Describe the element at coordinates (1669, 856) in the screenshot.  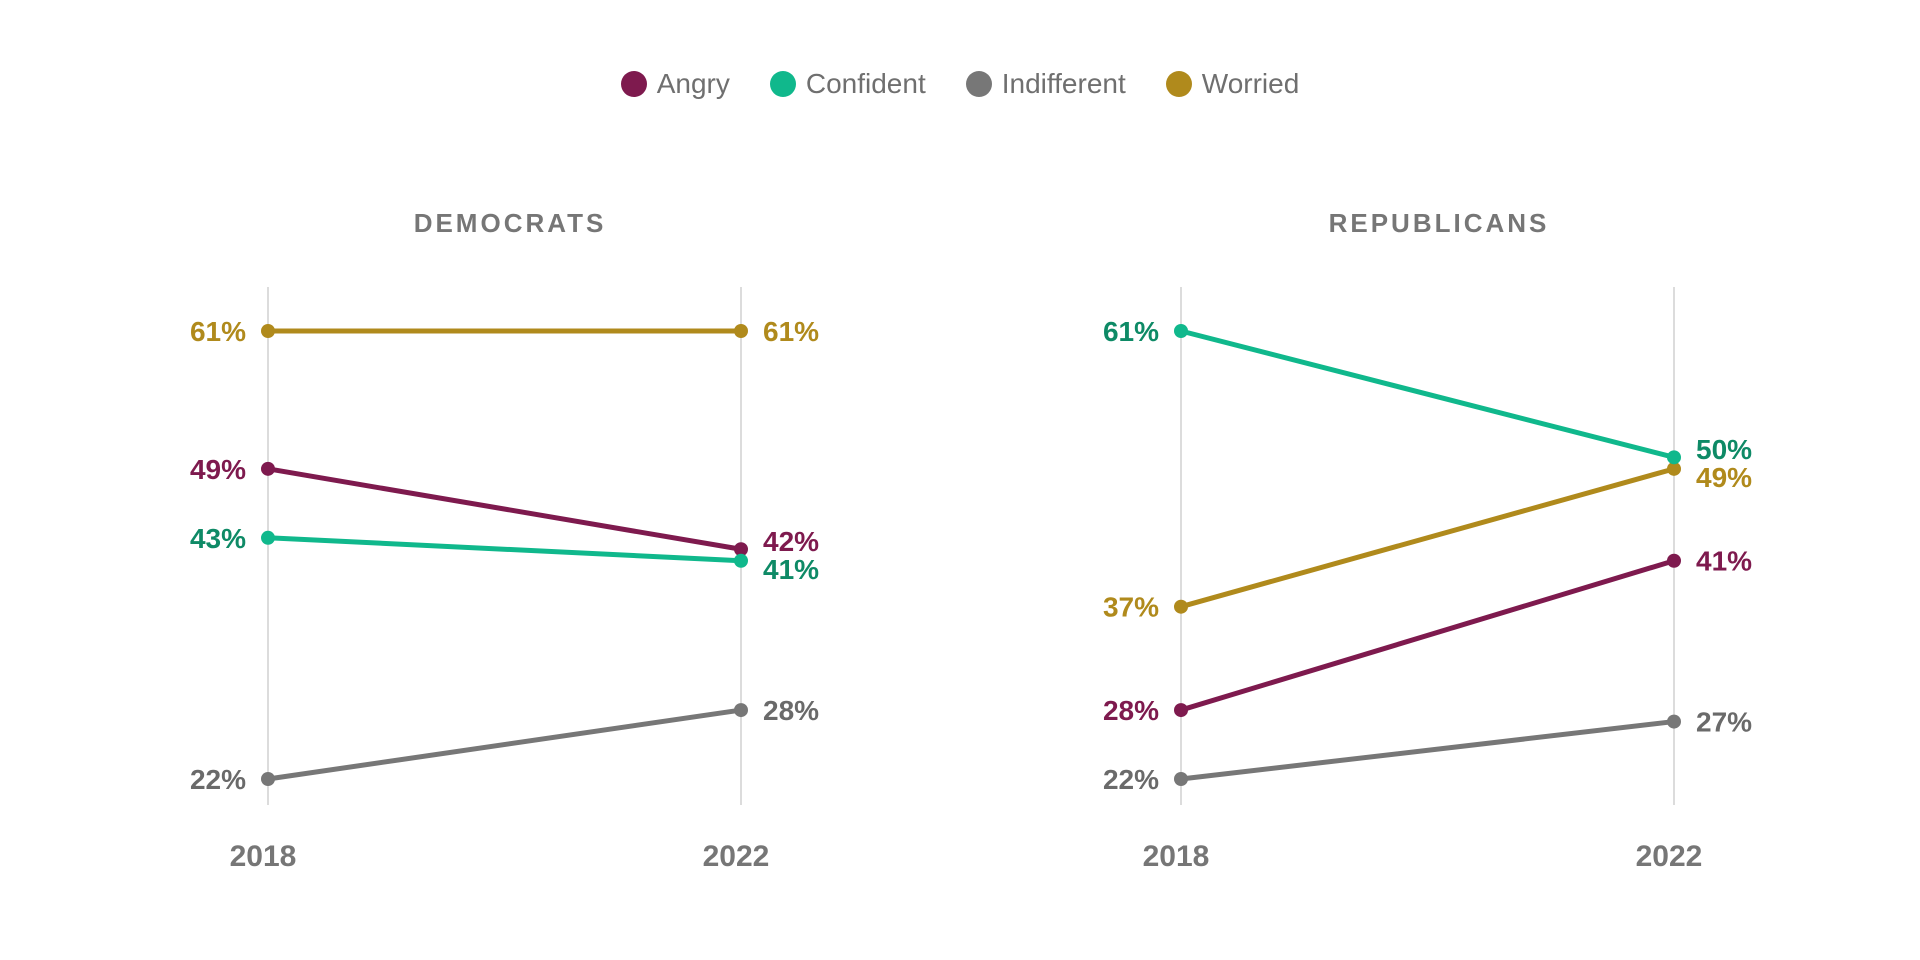
I see `republicans-tick-label-2022: 2022` at that location.